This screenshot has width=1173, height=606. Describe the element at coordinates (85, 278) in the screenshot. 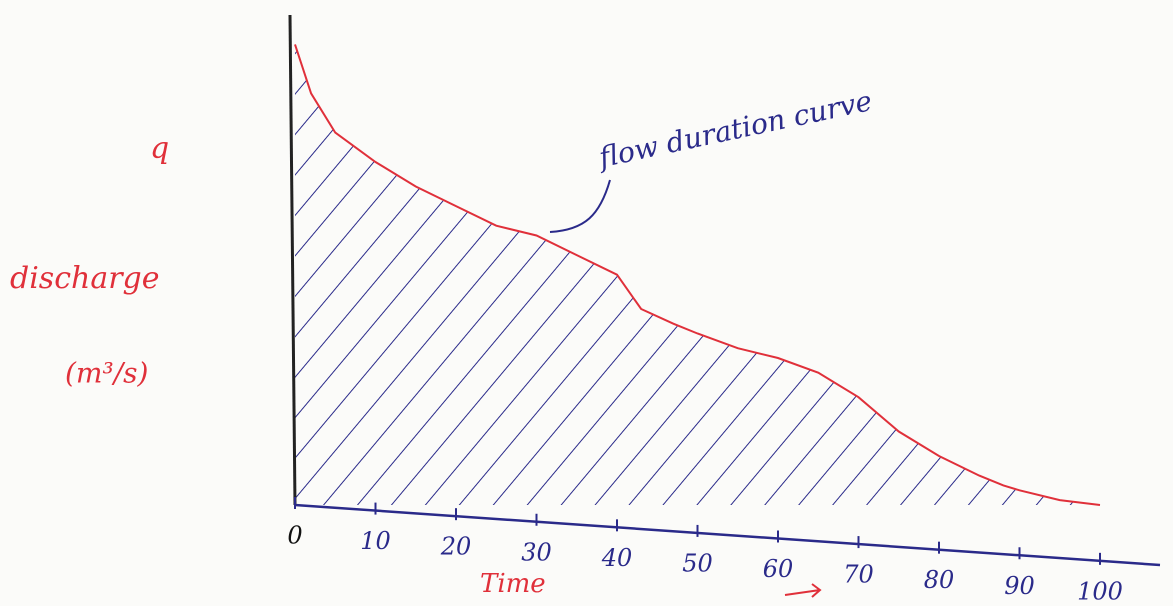

I see `y-label: discharge` at that location.